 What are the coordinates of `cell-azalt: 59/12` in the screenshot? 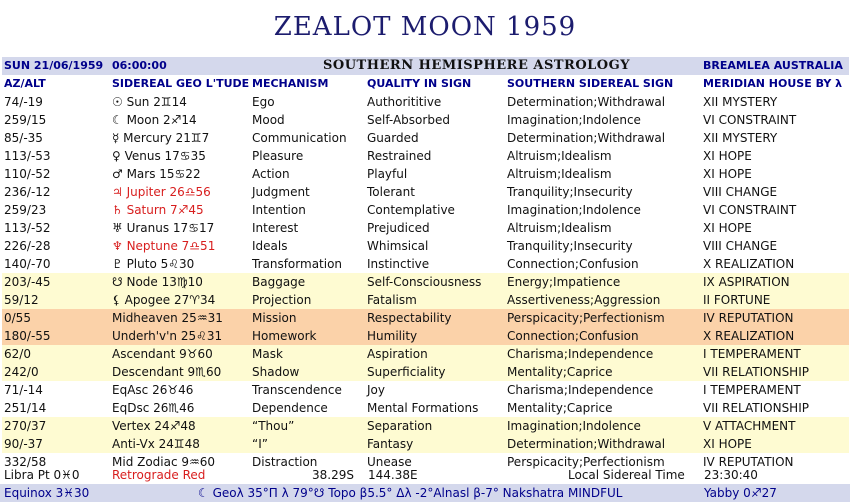 It's located at (56, 300).